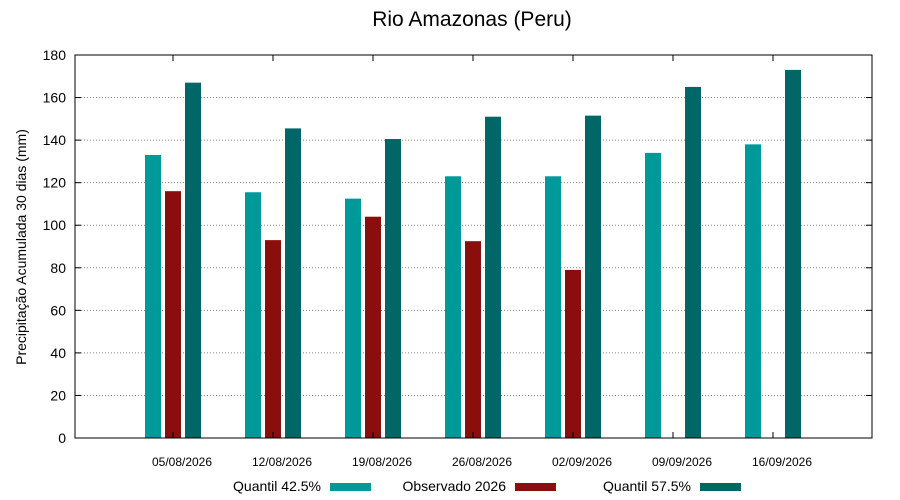  What do you see at coordinates (21, 247) in the screenshot?
I see `y-axis-label: Precipitação Acumulada 30 dias (mm)` at bounding box center [21, 247].